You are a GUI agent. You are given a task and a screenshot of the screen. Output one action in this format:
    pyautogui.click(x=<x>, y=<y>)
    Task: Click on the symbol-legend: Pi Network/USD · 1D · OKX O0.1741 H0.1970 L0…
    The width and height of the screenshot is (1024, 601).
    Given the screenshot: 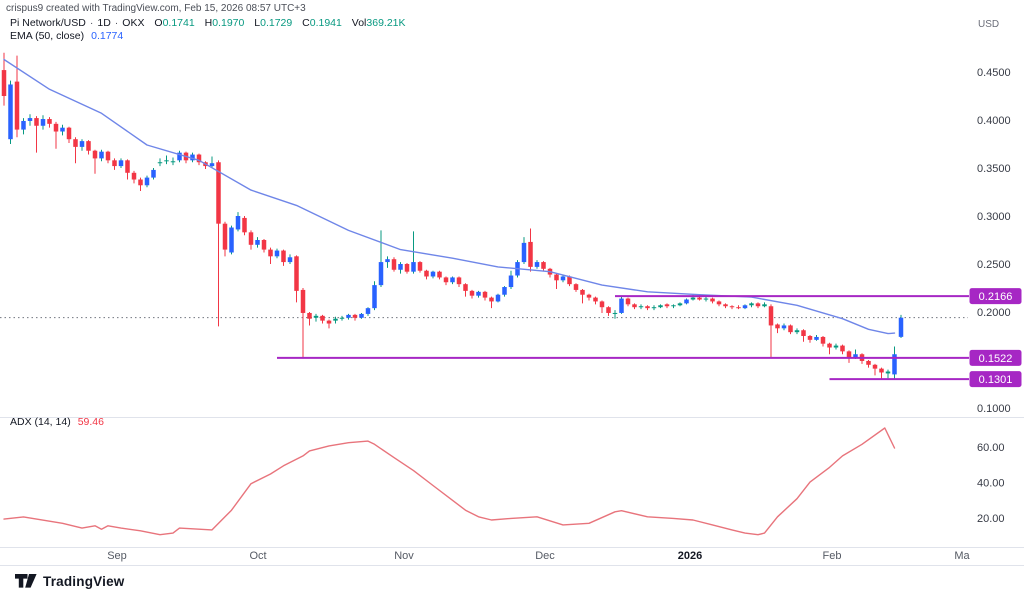 What is the action you would take?
    pyautogui.click(x=208, y=23)
    